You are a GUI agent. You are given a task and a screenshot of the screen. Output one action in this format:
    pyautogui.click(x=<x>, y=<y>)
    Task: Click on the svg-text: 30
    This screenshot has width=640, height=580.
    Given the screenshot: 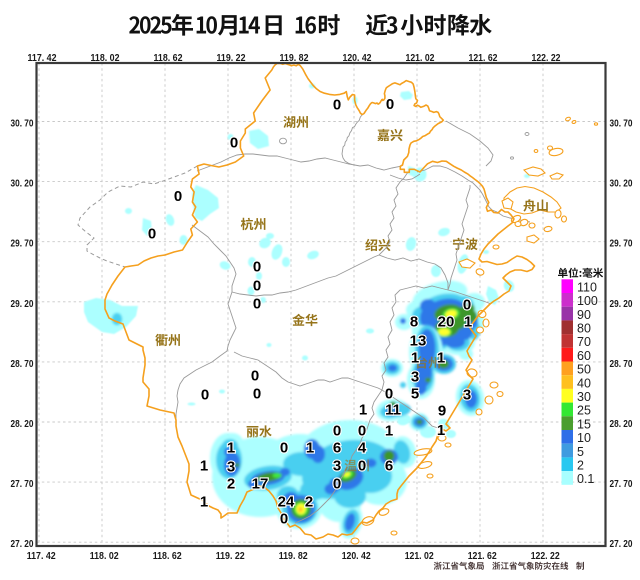 What is the action you would take?
    pyautogui.click(x=584, y=397)
    